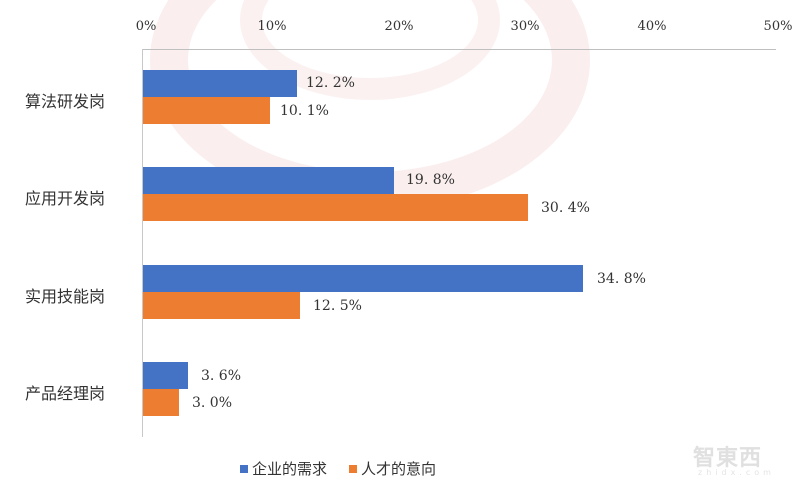 The height and width of the screenshot is (491, 800). I want to click on legend-item-demand: 企业的需求, so click(283, 468).